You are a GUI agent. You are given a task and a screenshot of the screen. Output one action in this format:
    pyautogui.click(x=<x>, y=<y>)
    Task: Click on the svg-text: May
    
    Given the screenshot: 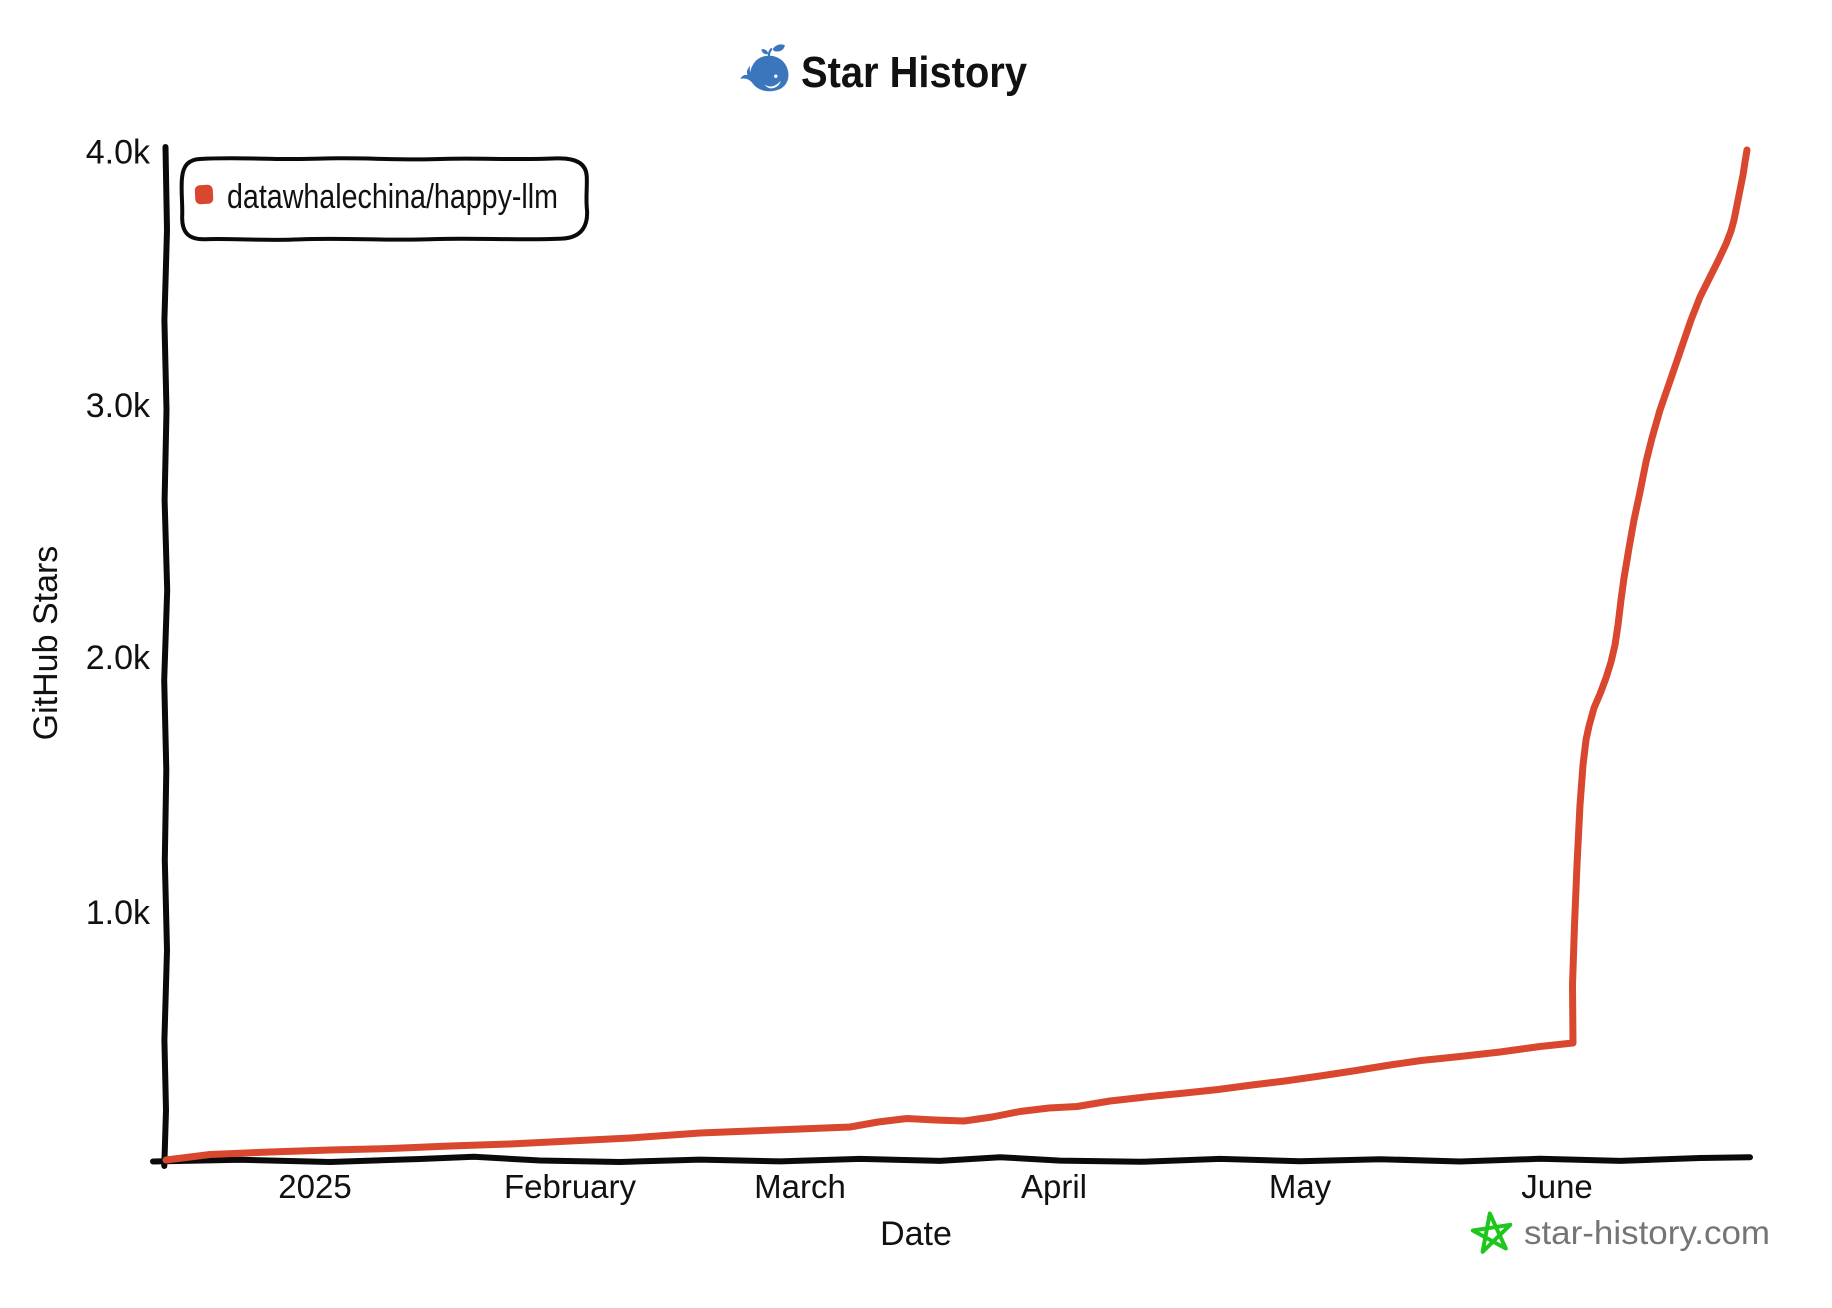 What is the action you would take?
    pyautogui.click(x=1300, y=1186)
    